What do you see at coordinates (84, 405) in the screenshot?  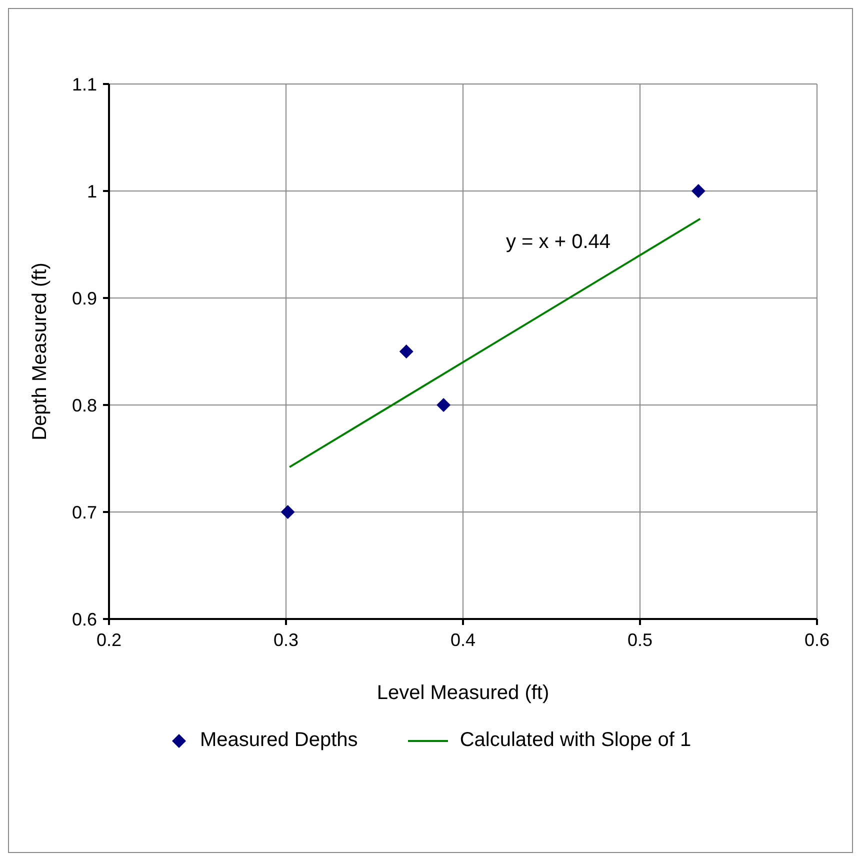 I see `y-tick-label: 0.8` at bounding box center [84, 405].